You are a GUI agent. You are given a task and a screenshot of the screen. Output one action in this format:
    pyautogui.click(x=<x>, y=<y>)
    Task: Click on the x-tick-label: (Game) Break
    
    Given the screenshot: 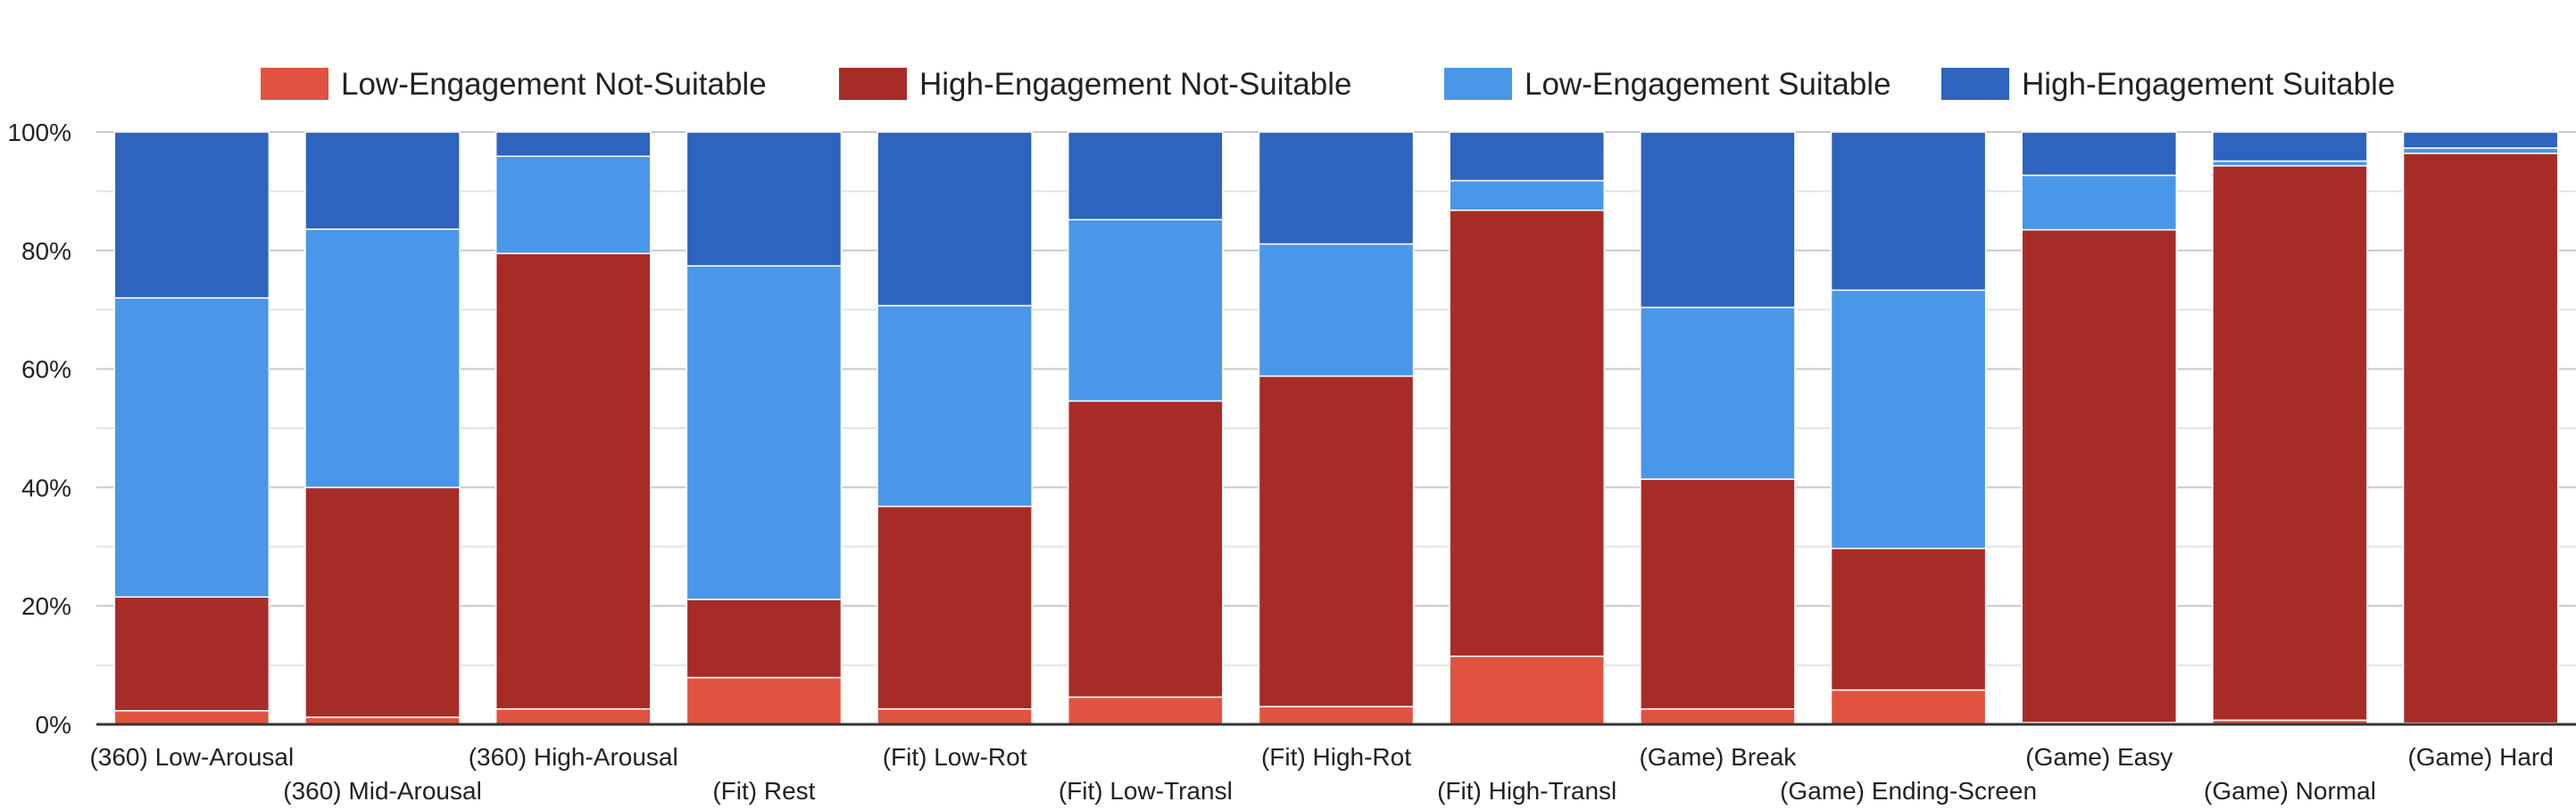 What is the action you would take?
    pyautogui.click(x=1718, y=757)
    